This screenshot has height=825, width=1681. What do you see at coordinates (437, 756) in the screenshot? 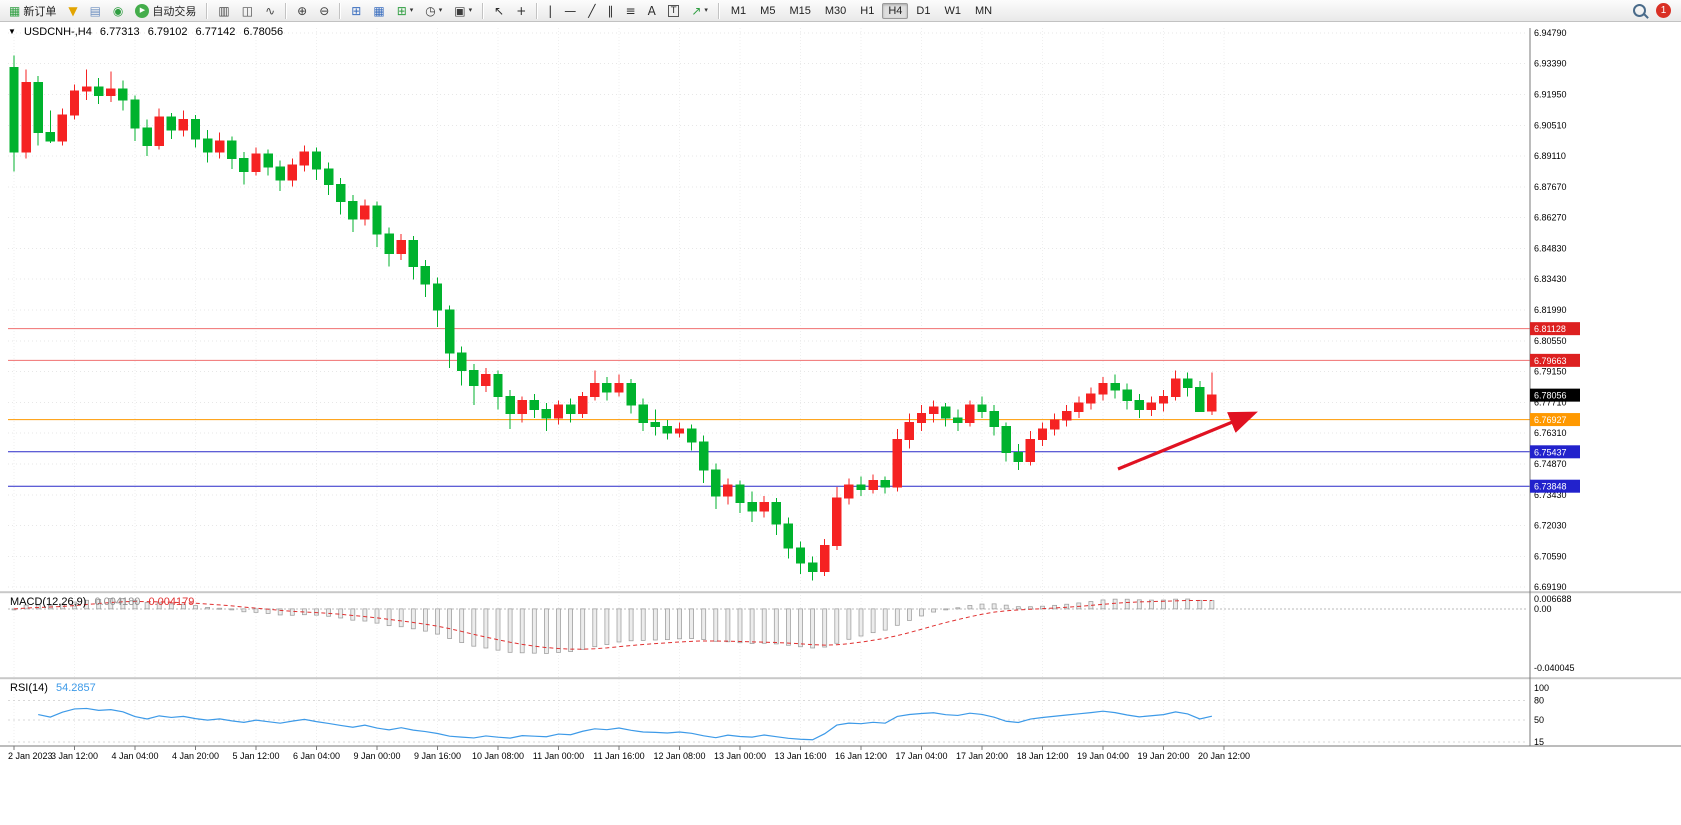
I see `svg-text: 9 Jan 16:00` at bounding box center [437, 756].